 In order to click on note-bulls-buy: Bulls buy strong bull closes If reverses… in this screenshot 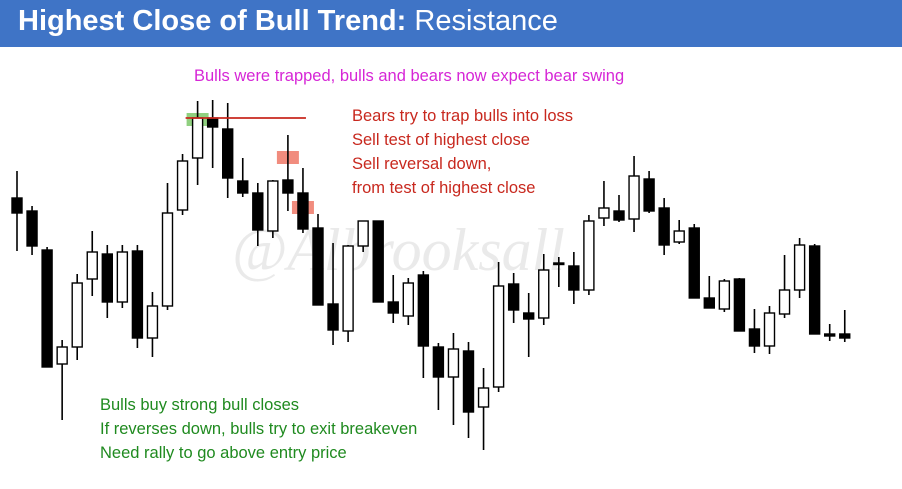, I will do `click(258, 429)`.